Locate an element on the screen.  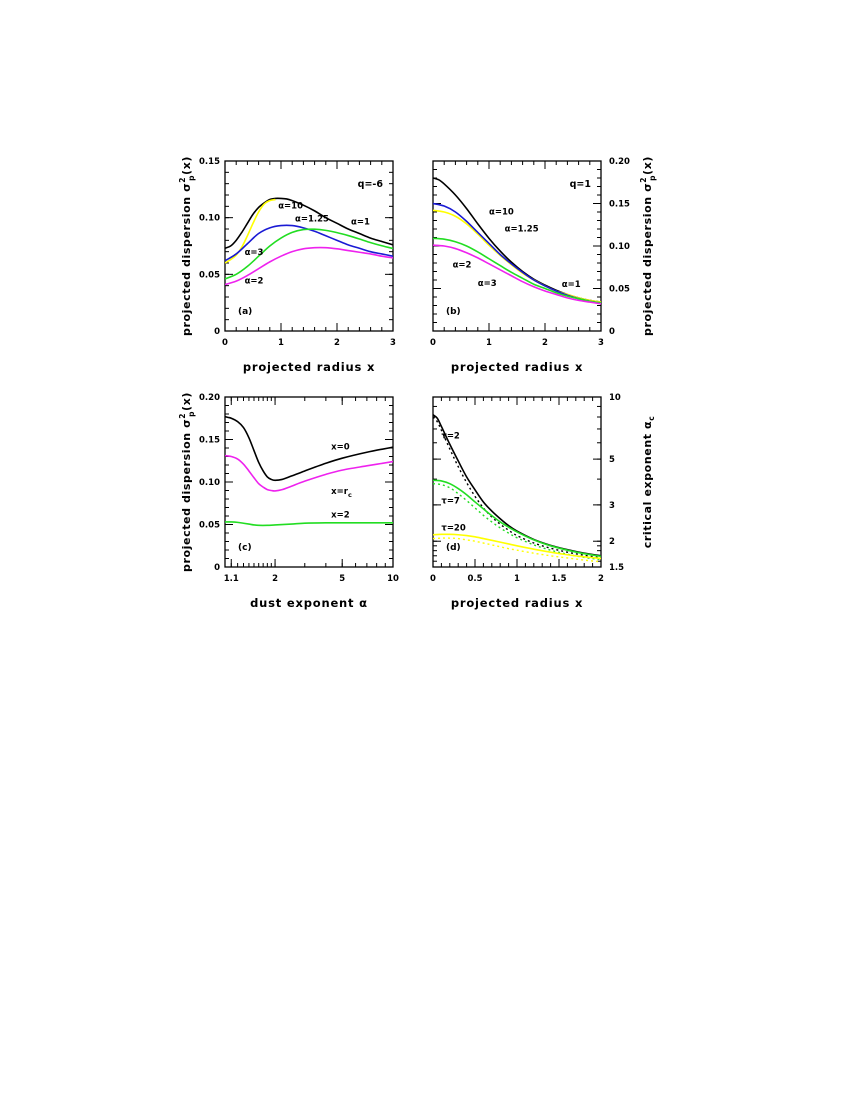
panel-label: (b) is located at coordinates (453, 312).